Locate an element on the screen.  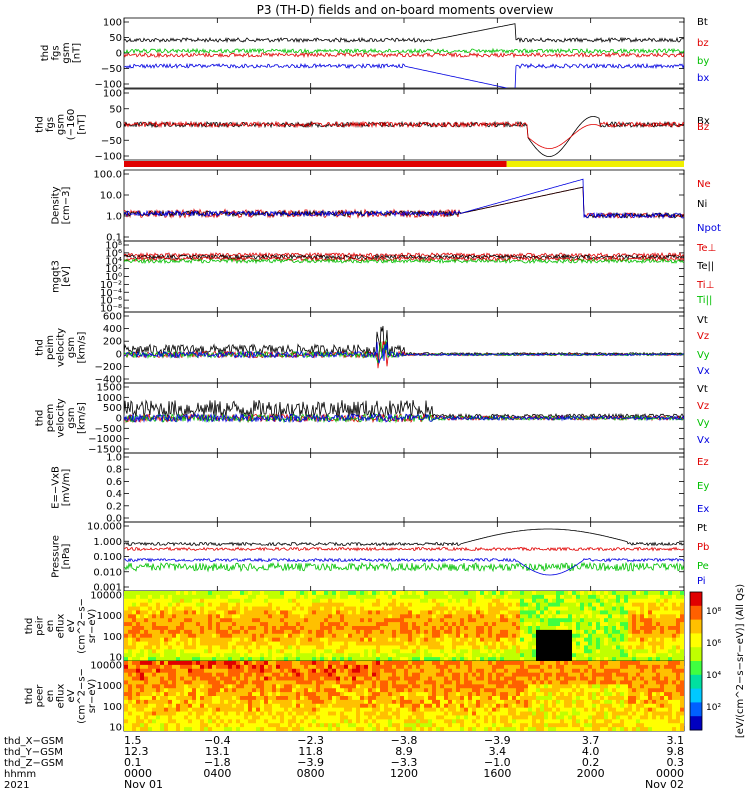
y-axis-label-line: velocity is located at coordinates (61, 417).